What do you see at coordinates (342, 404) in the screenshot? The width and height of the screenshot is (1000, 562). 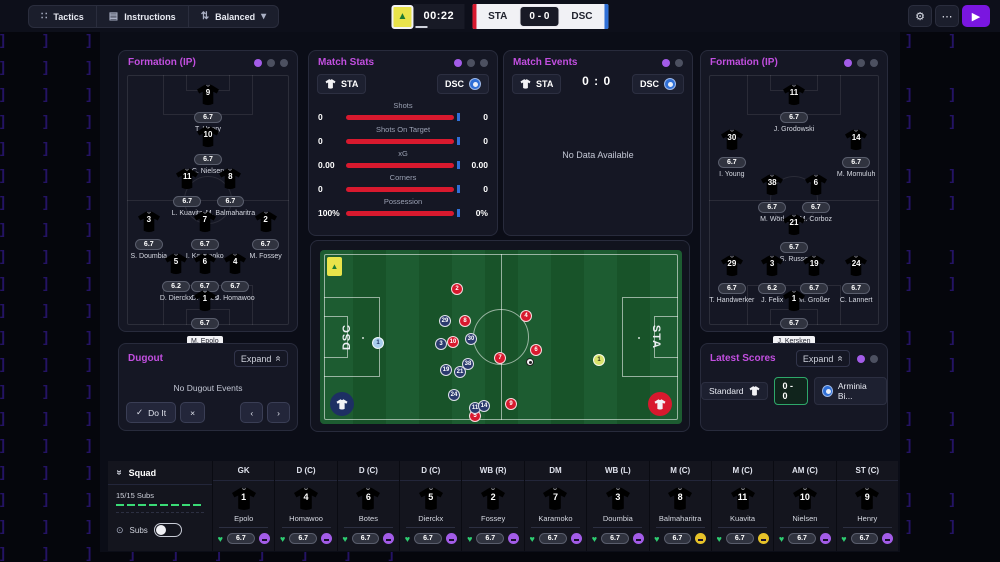 I see `away-kit-button` at bounding box center [342, 404].